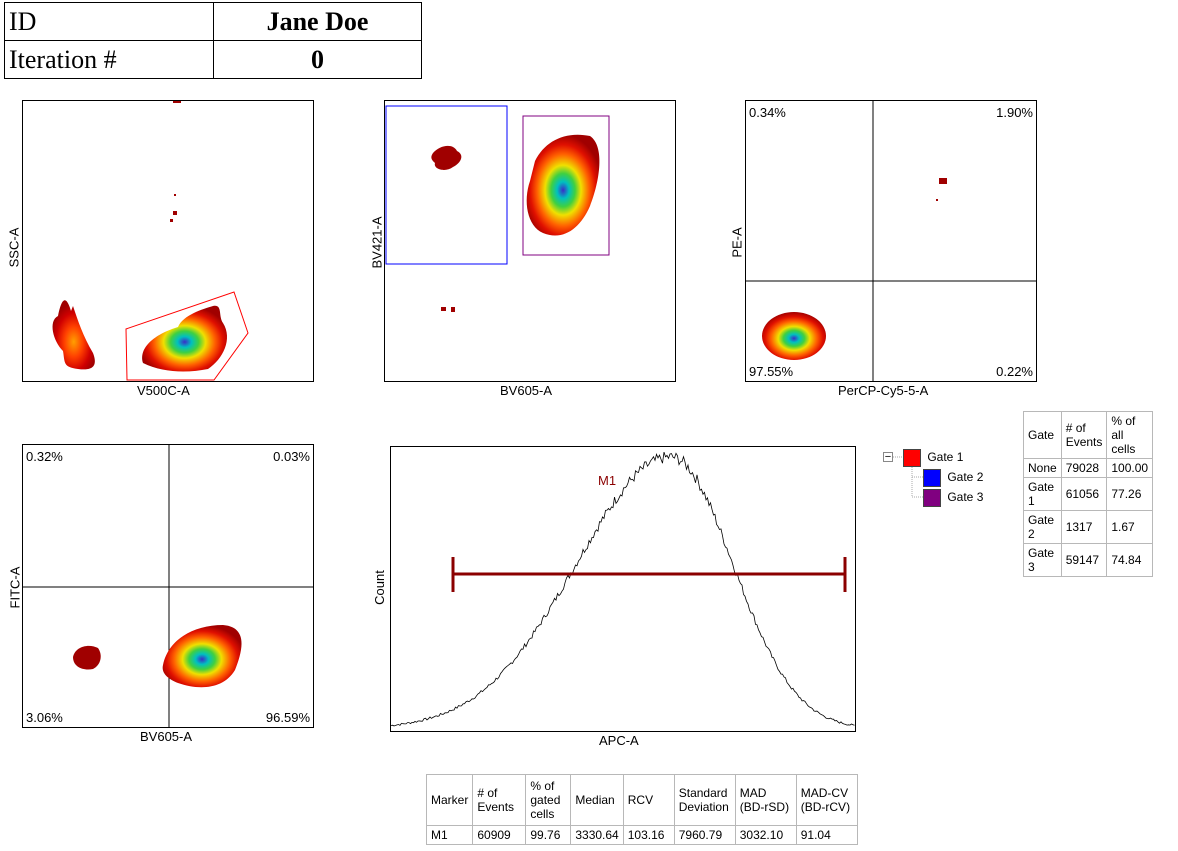 Image resolution: width=1178 pixels, height=851 pixels. I want to click on plot5-y-label: Count, so click(379, 587).